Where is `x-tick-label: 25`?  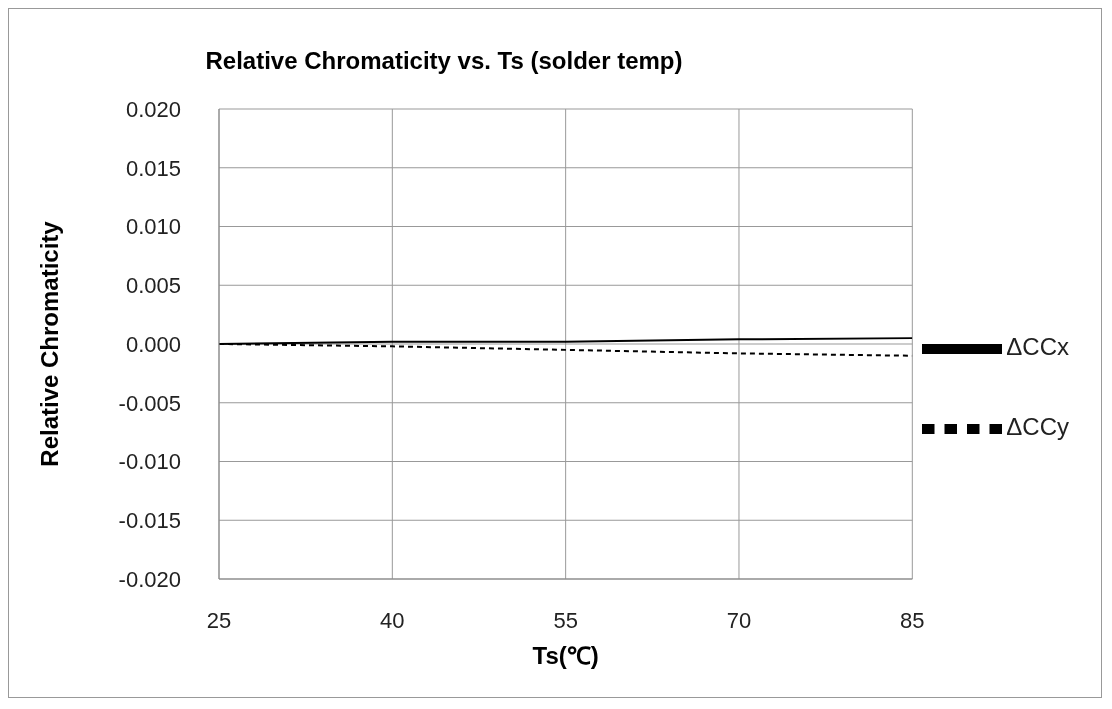 x-tick-label: 25 is located at coordinates (219, 620).